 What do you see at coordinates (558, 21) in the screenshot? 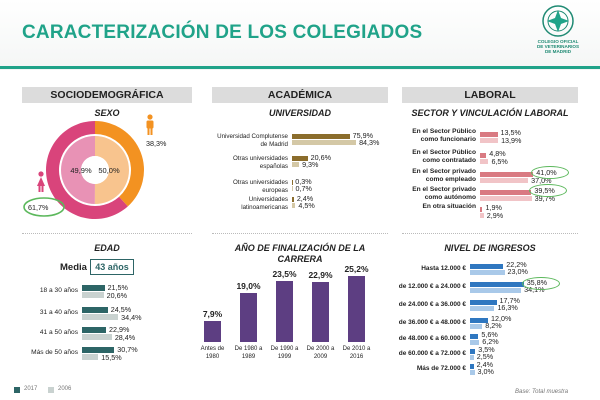
I see `logo-emblem-icon` at bounding box center [558, 21].